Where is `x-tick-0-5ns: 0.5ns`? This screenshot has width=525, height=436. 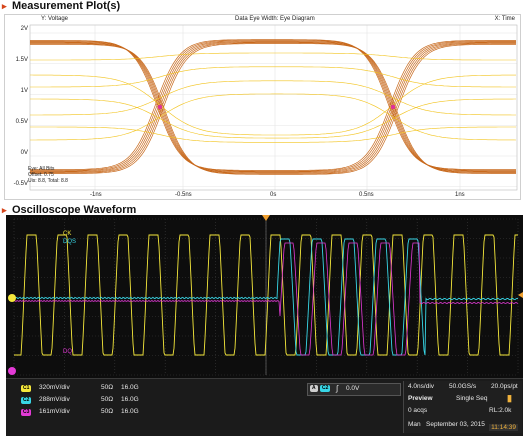 x-tick-0-5ns: 0.5ns is located at coordinates (366, 195).